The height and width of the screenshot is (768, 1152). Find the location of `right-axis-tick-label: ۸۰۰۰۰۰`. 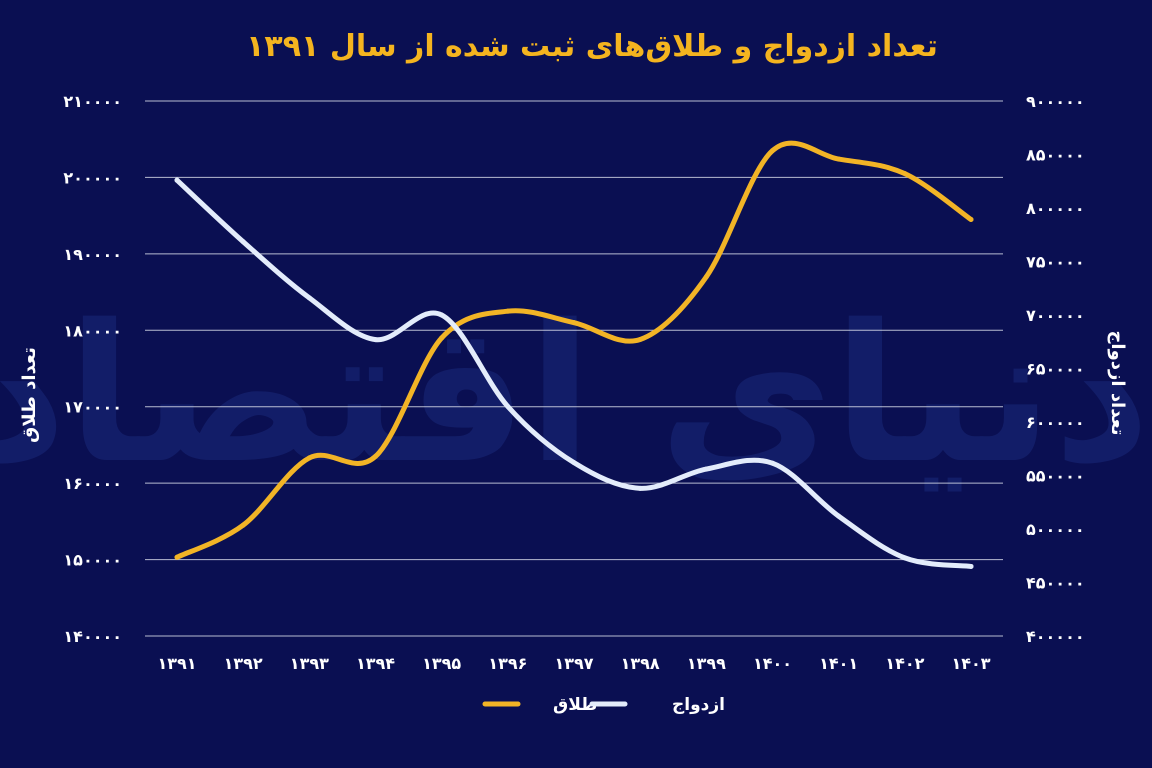

right-axis-tick-label: ۸۰۰۰۰۰ is located at coordinates (1055, 208).